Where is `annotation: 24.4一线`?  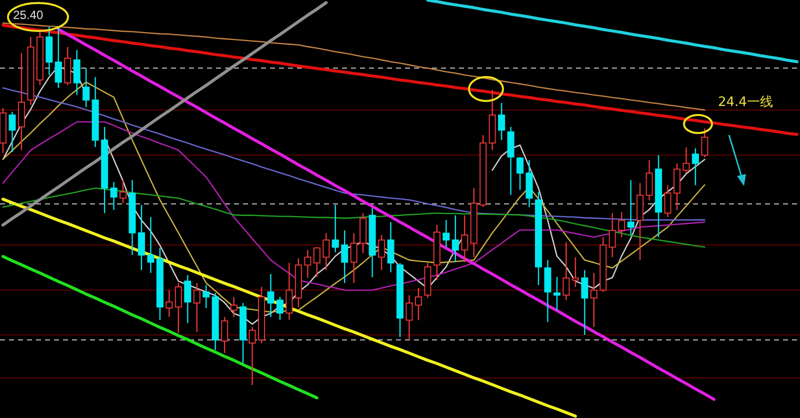 annotation: 24.4一线 is located at coordinates (745, 102).